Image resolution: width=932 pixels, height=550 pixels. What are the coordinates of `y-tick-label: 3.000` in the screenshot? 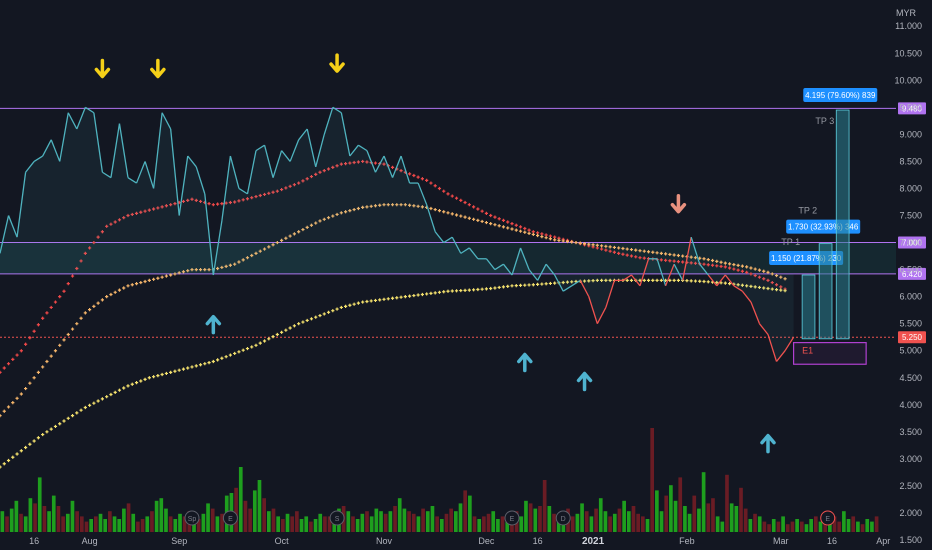 It's located at (910, 459).